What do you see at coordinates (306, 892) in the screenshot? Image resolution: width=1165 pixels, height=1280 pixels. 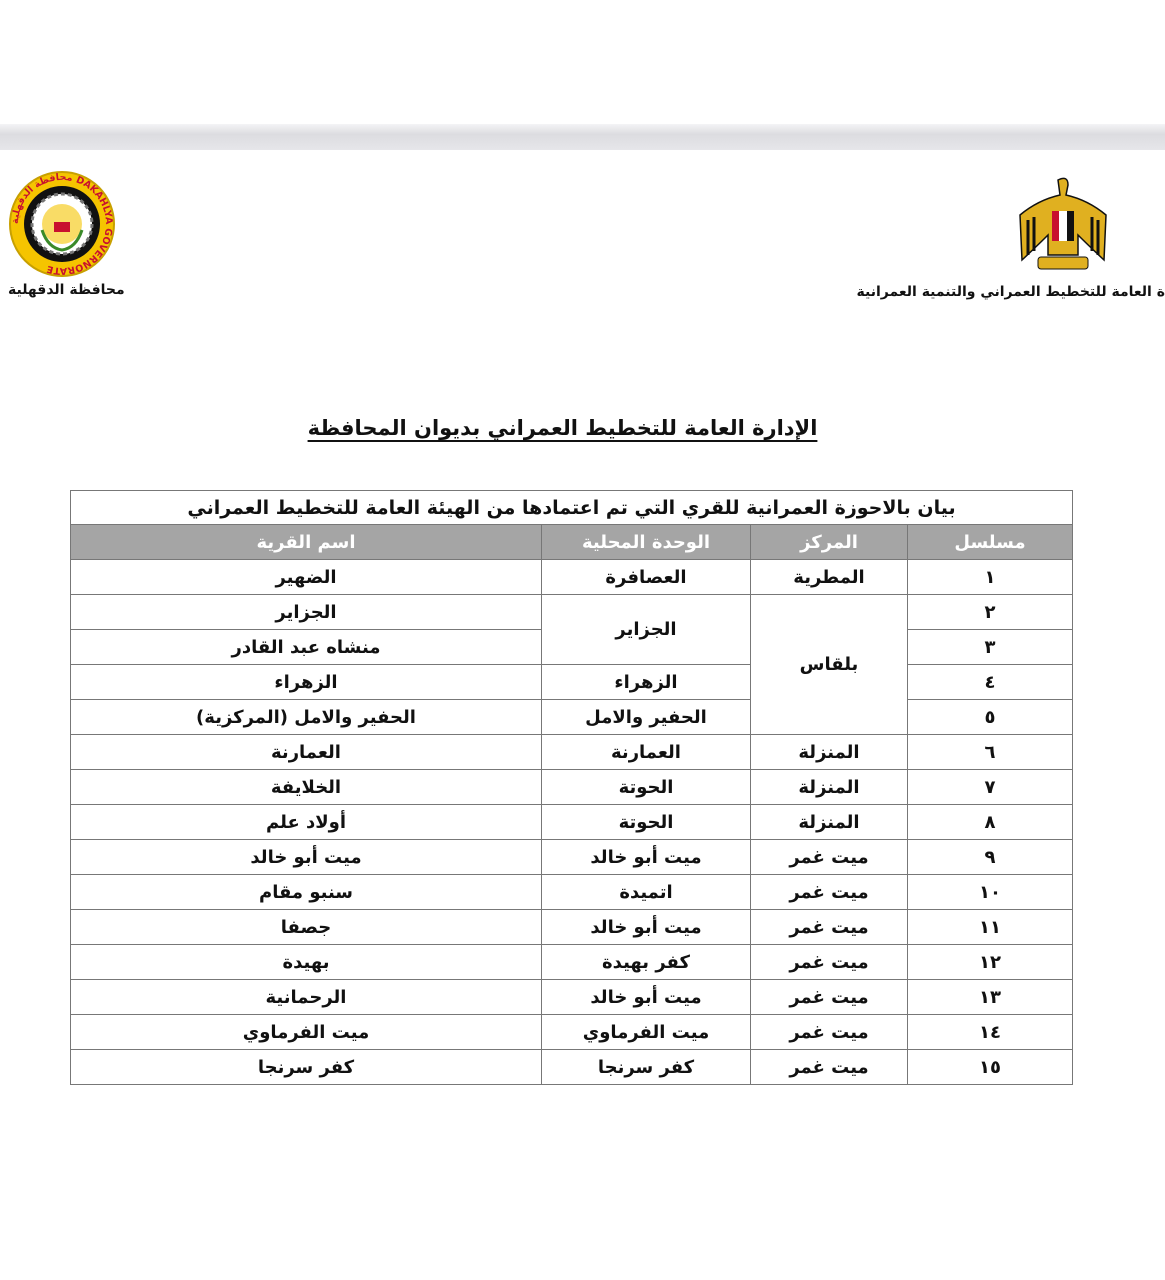 I see `cell-village: سنبو مقام` at bounding box center [306, 892].